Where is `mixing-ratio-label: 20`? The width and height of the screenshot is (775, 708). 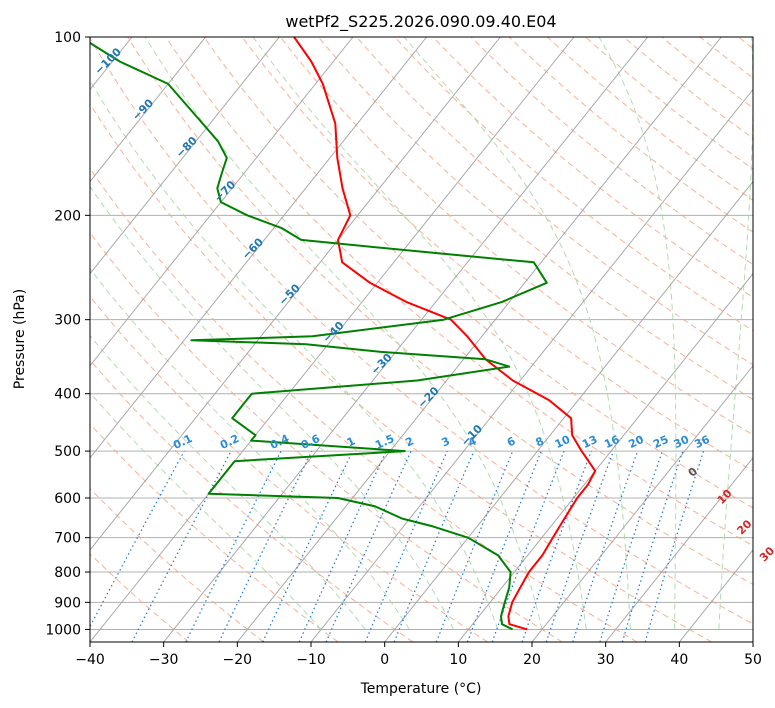 mixing-ratio-label: 20 is located at coordinates (636, 442).